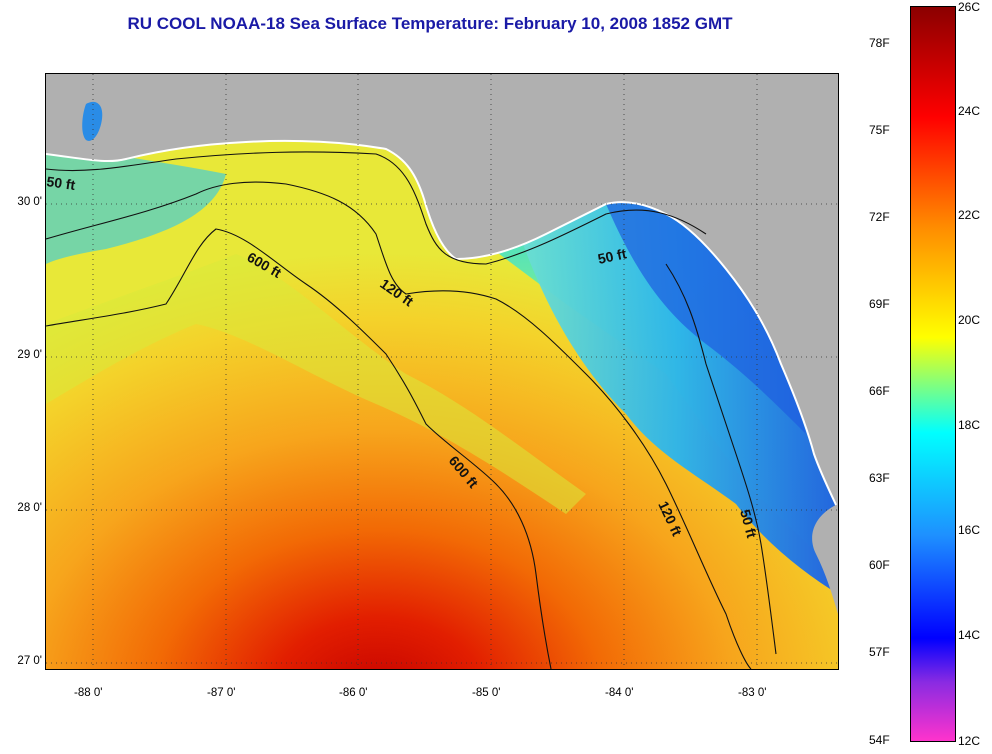 This screenshot has width=992, height=754. Describe the element at coordinates (969, 741) in the screenshot. I see `colorbar-c-12: 12C` at that location.